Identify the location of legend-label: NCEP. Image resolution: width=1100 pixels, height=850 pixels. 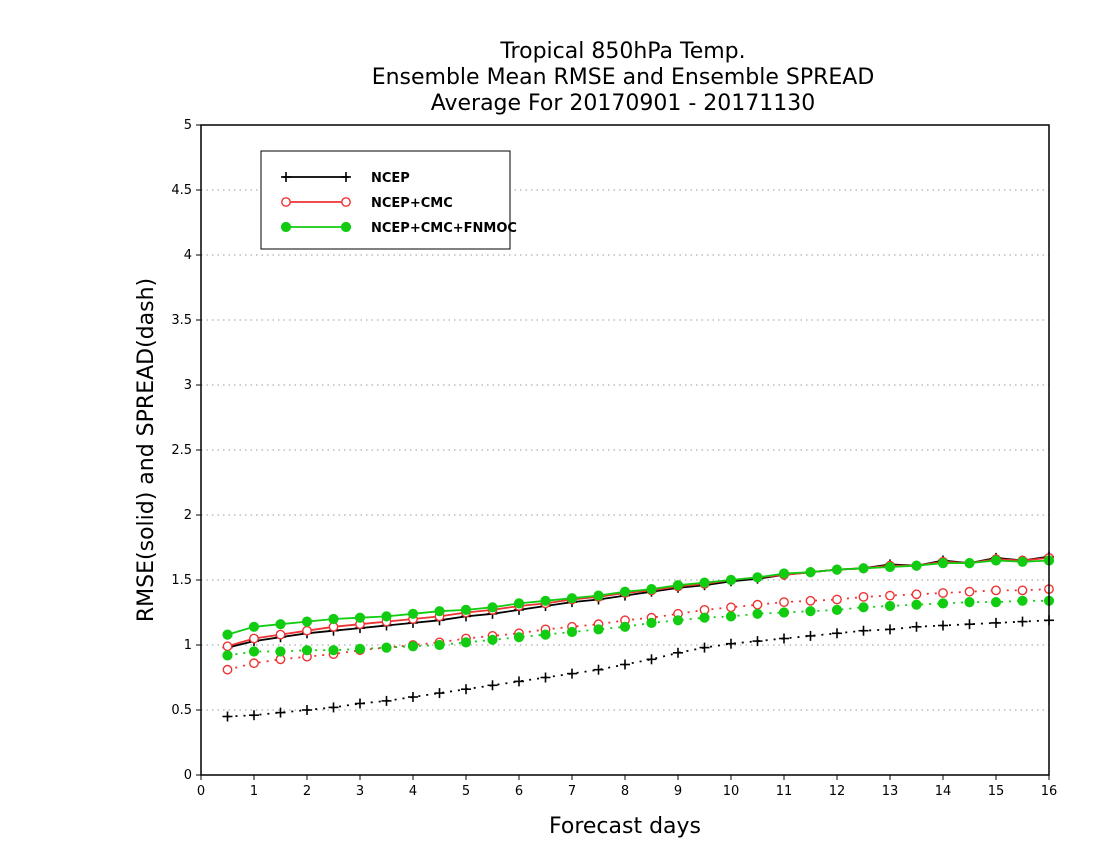
(390, 178).